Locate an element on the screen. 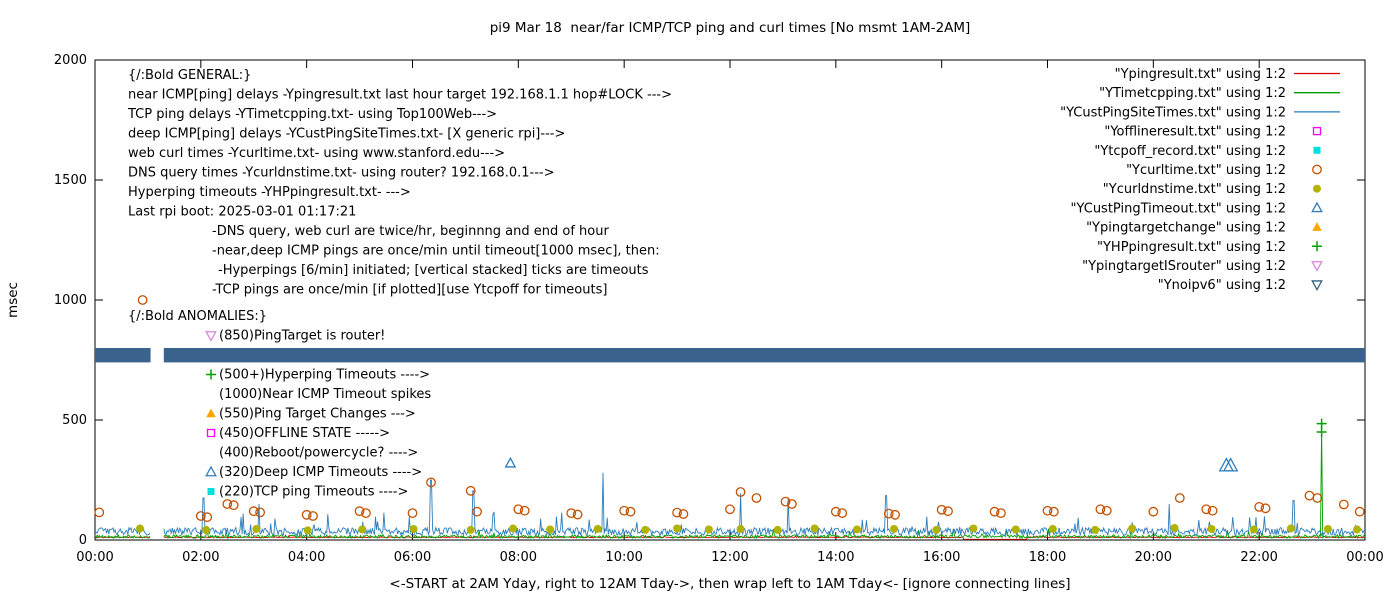  anomaly-annotation-line: (500+)Hyperping Timeouts ----> is located at coordinates (324, 375).